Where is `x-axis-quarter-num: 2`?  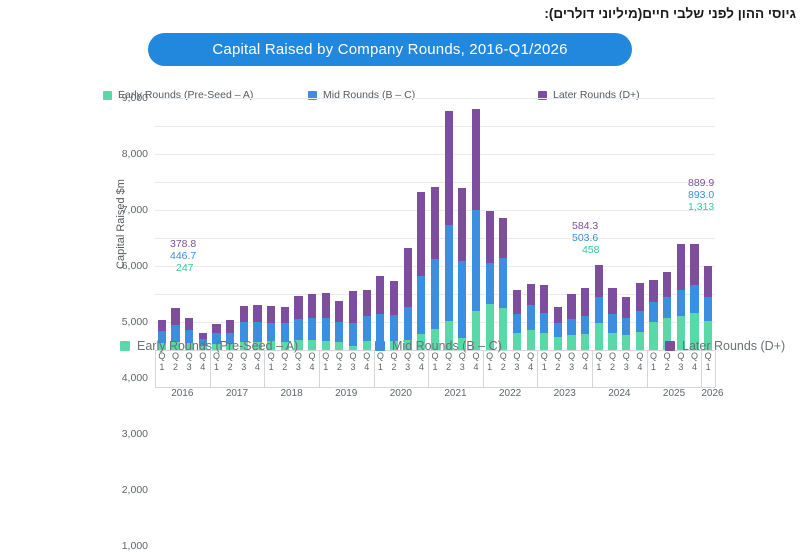
x-axis-quarter-num: 2 is located at coordinates (339, 367).